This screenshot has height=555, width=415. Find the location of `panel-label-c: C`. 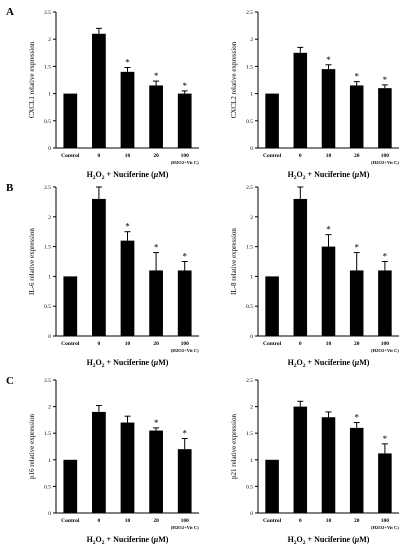

panel-label-c: C is located at coordinates (10, 381).